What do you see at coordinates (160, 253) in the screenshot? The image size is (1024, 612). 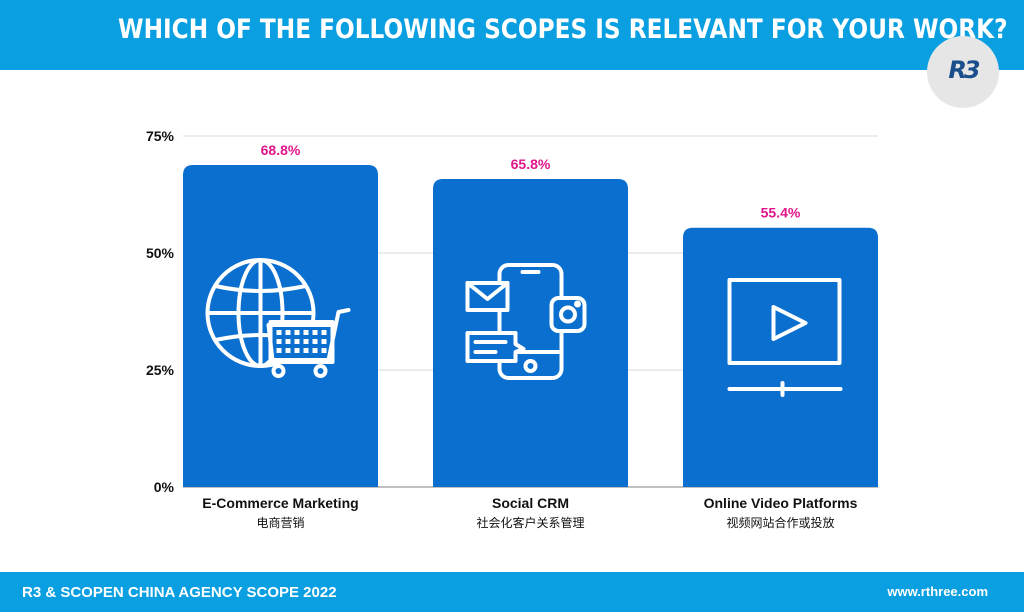 I see `y-tick-label: 50%` at bounding box center [160, 253].